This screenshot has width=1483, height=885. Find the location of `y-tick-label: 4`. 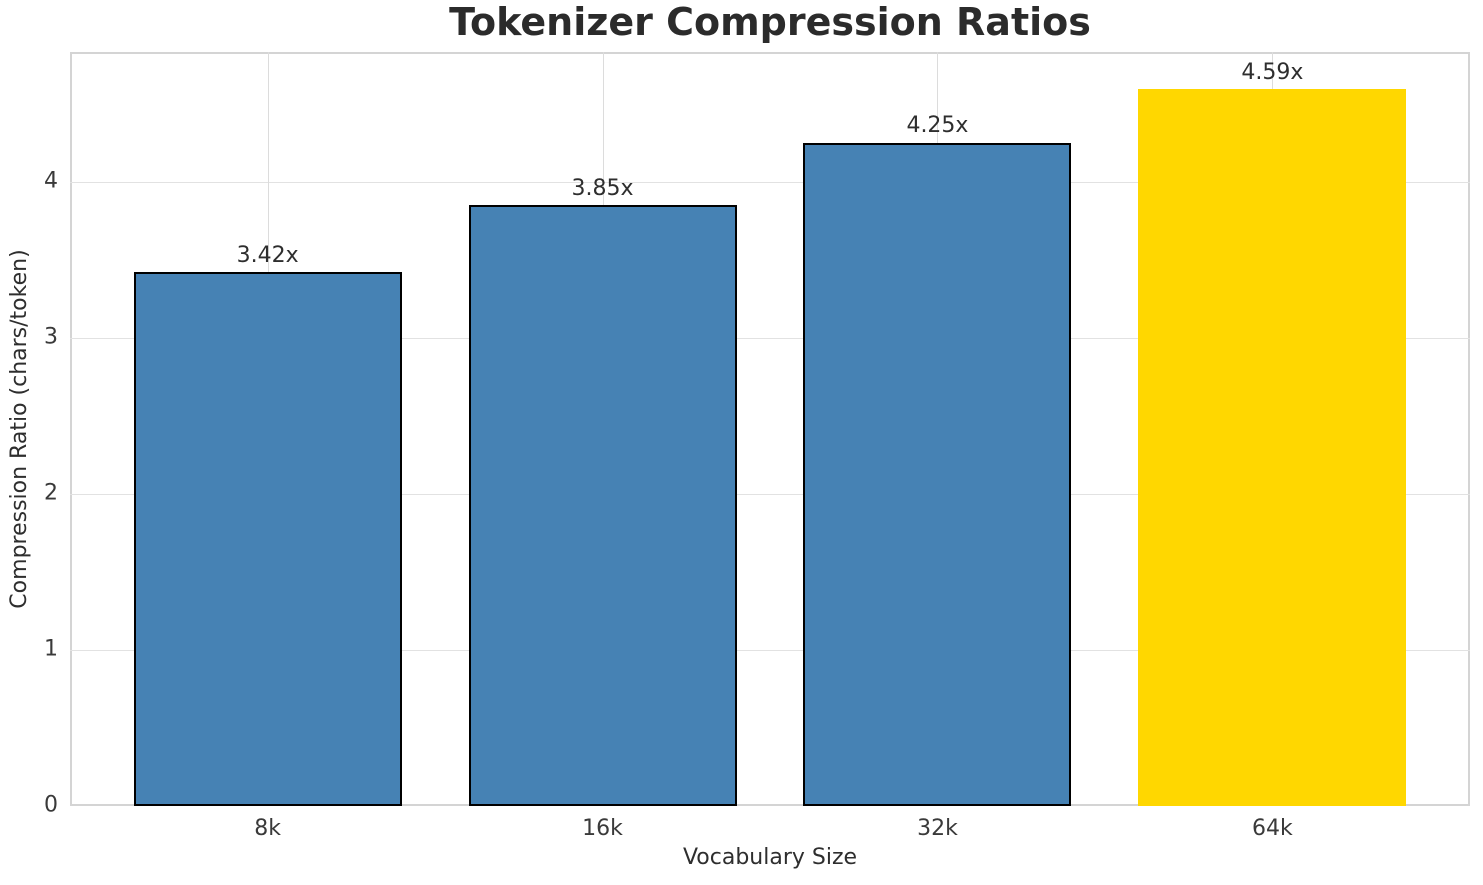

y-tick-label: 4 is located at coordinates (51, 180).